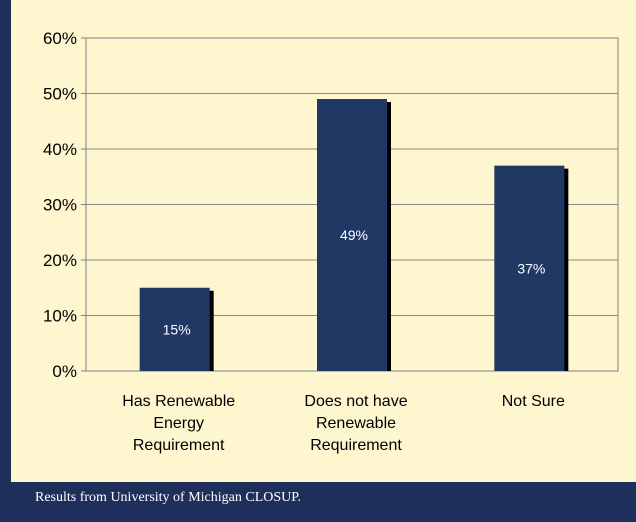 The height and width of the screenshot is (522, 636). Describe the element at coordinates (60, 94) in the screenshot. I see `y-tick-label: 50%` at that location.